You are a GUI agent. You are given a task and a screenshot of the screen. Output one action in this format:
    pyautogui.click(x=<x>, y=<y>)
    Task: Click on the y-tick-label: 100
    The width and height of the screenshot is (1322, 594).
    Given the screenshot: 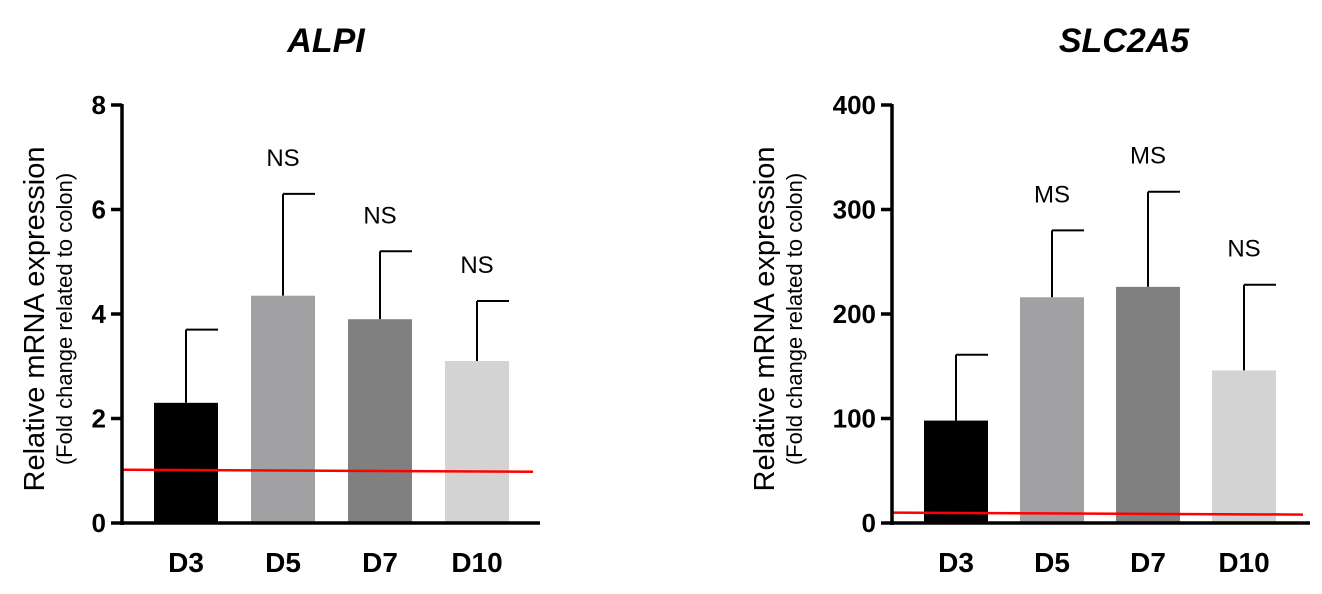 What is the action you would take?
    pyautogui.click(x=854, y=419)
    